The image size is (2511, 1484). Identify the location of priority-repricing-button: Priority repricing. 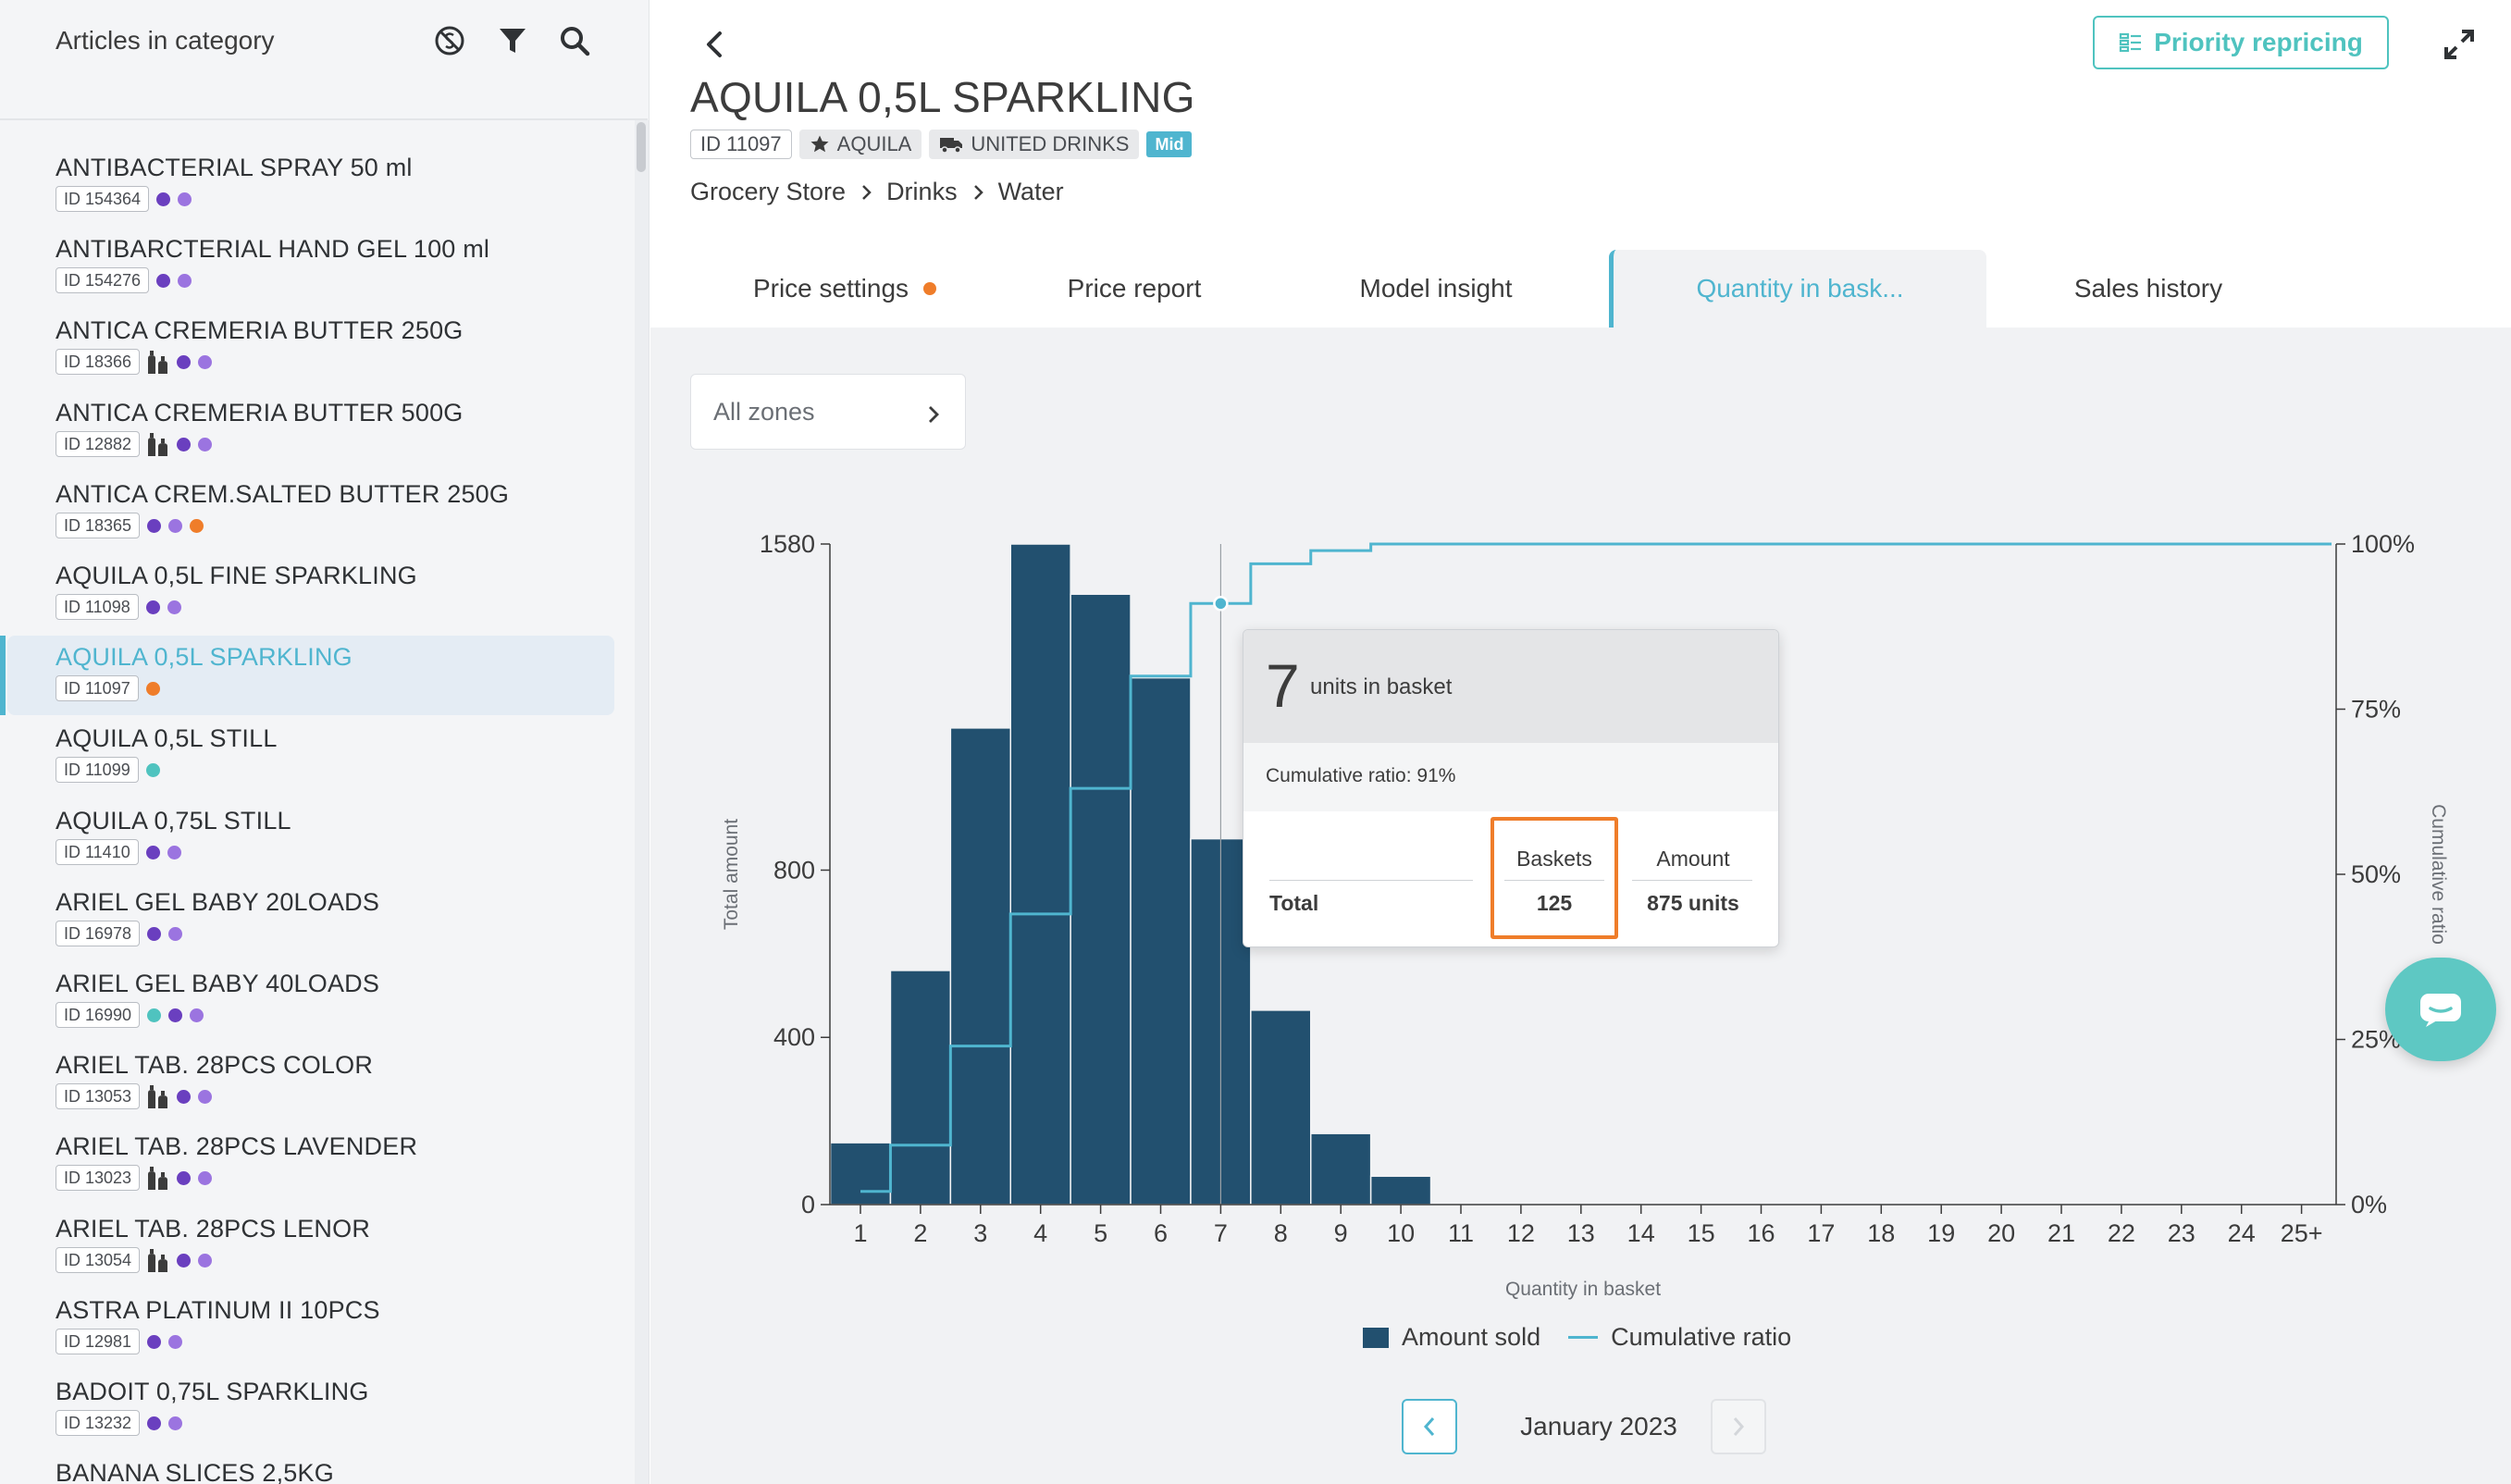
(2241, 42).